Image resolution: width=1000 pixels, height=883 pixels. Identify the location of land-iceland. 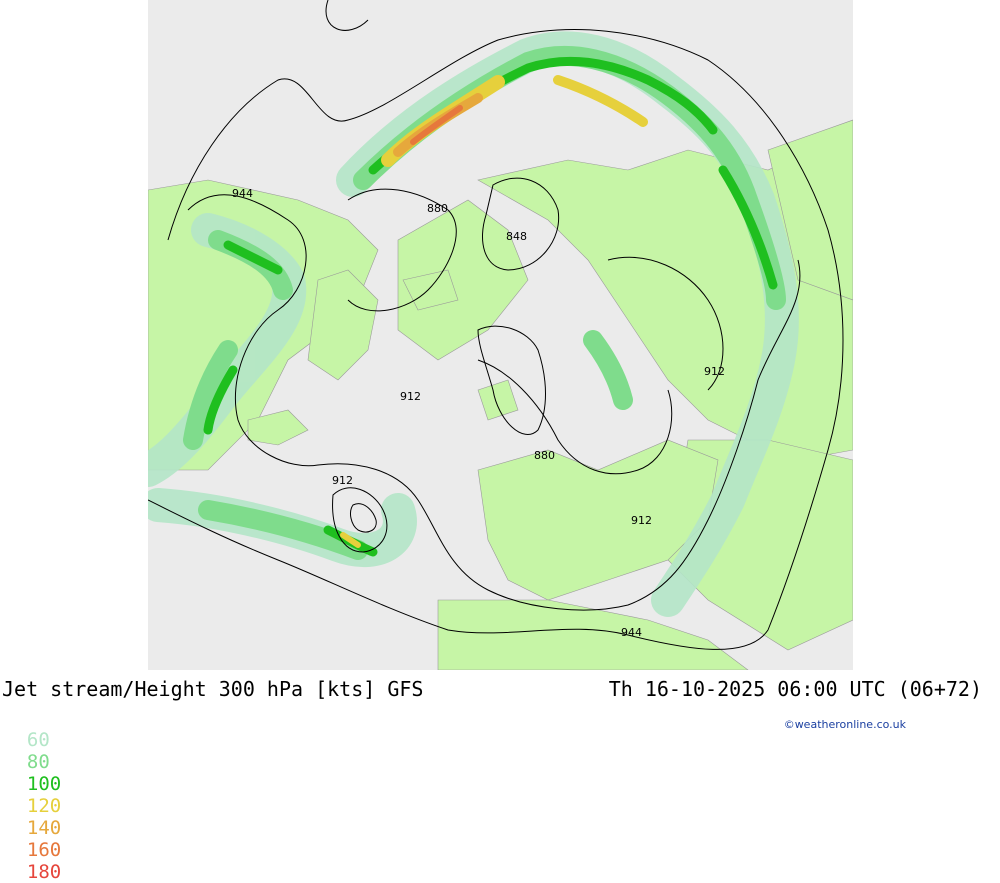
(278, 427).